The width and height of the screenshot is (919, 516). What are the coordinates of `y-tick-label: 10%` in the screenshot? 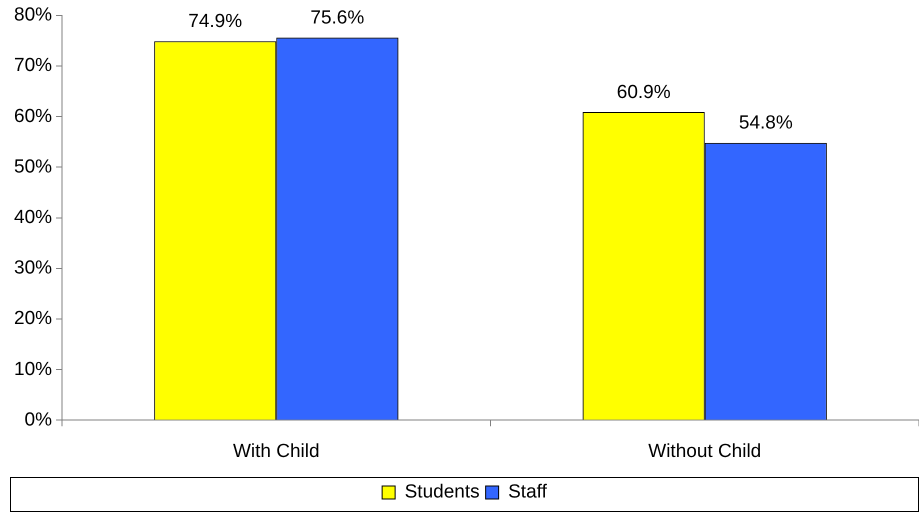 It's located at (33, 369).